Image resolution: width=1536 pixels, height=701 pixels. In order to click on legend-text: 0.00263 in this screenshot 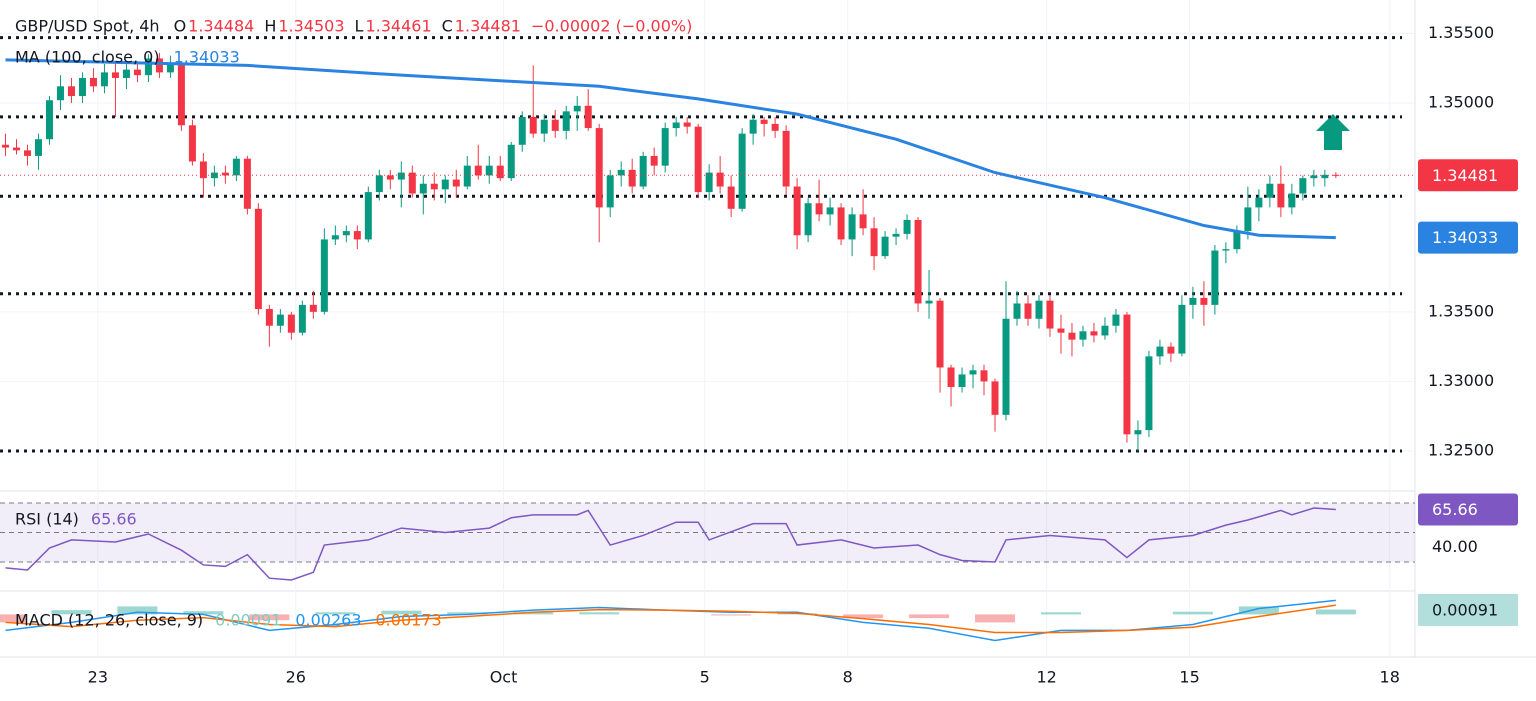, I will do `click(328, 620)`.